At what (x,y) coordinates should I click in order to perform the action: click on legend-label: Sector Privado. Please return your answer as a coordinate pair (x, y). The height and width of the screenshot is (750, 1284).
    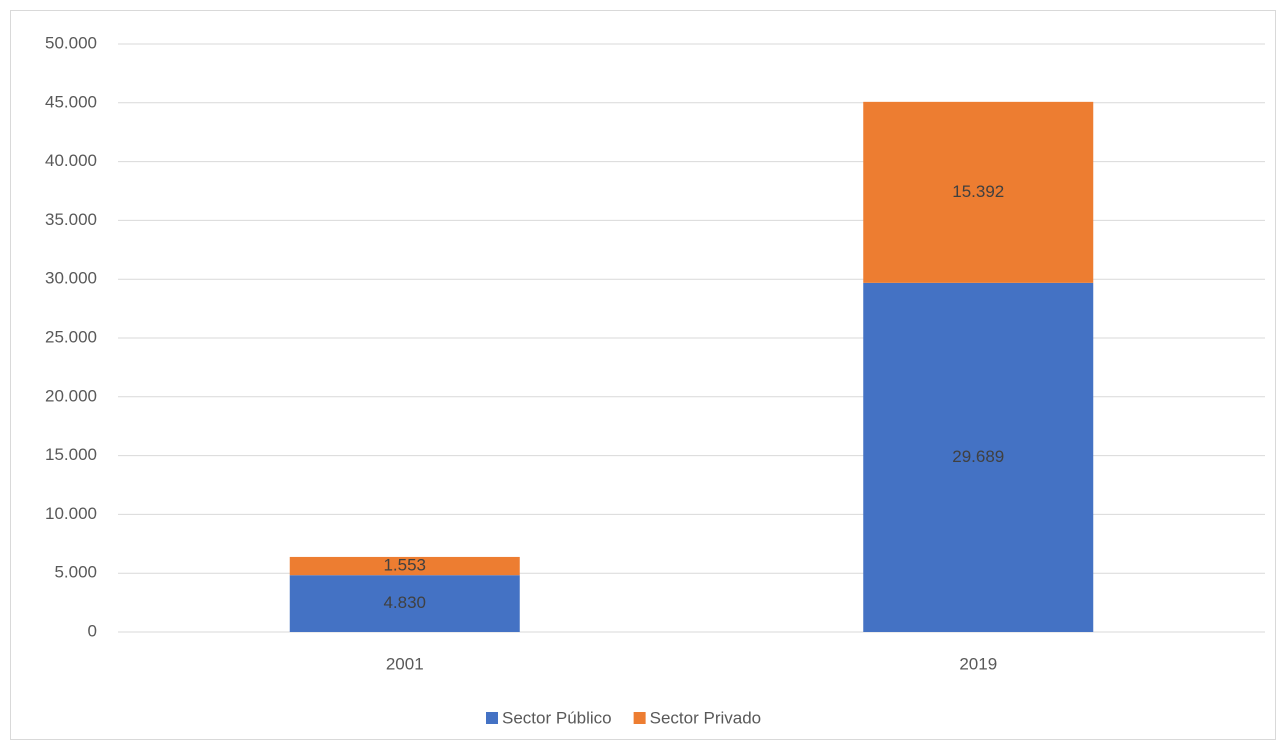
    Looking at the image, I should click on (706, 717).